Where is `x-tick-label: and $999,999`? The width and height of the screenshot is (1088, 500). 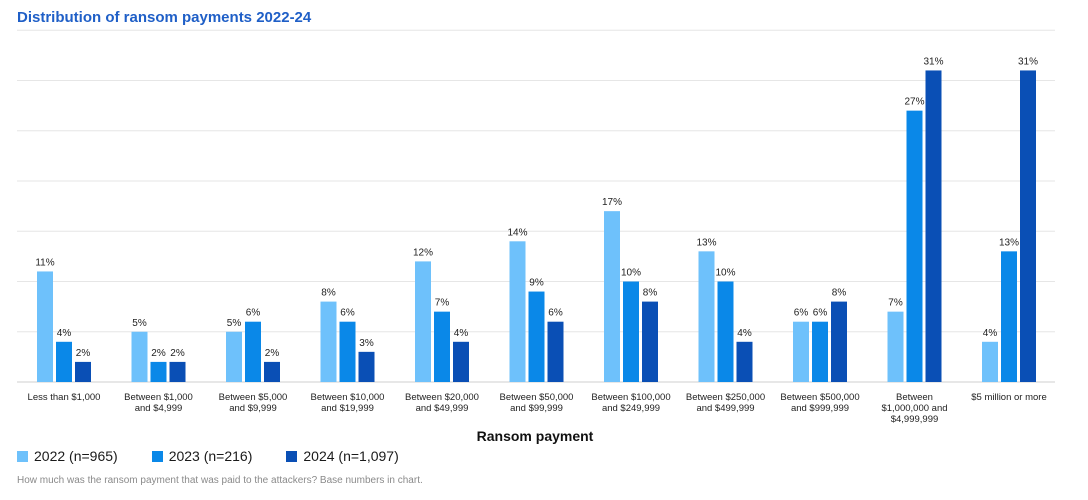 x-tick-label: and $999,999 is located at coordinates (820, 408).